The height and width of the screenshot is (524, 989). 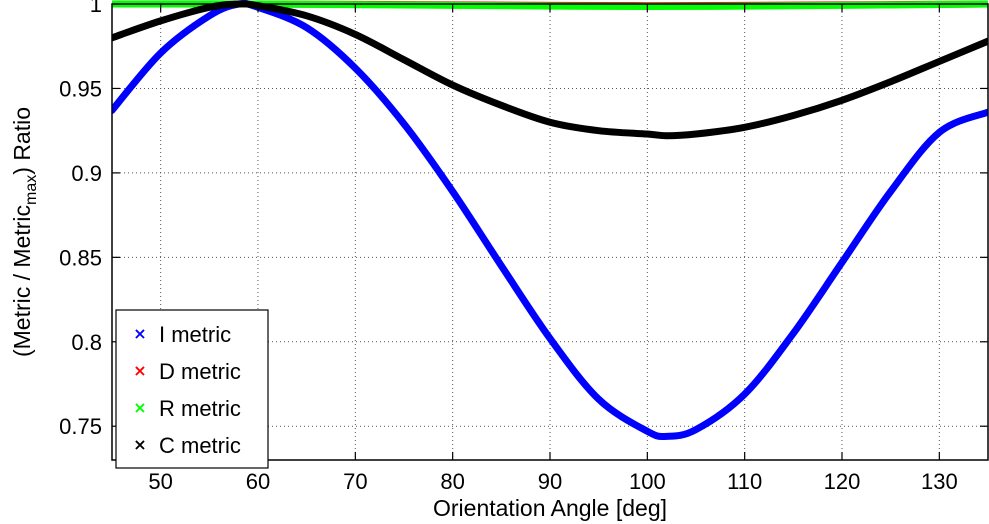 What do you see at coordinates (550, 481) in the screenshot?
I see `x-tick-label: 90` at bounding box center [550, 481].